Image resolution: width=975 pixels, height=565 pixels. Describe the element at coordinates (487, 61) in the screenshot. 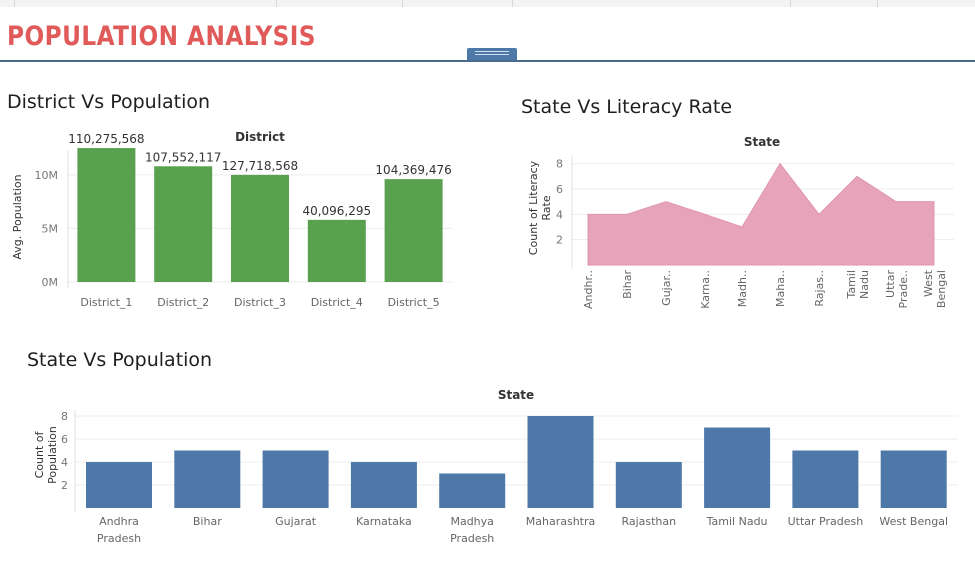

I see `title-divider` at that location.